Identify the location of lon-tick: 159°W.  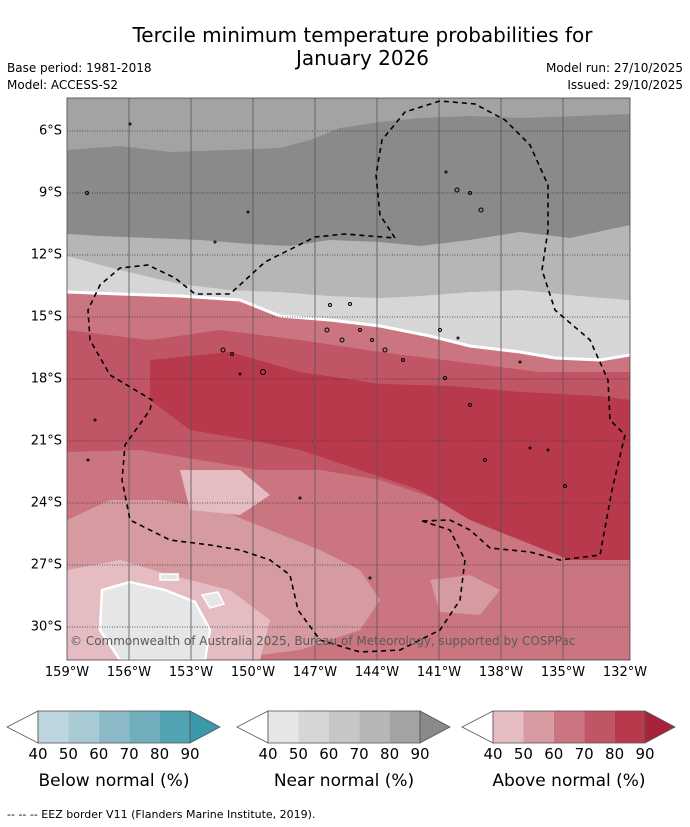
(67, 672).